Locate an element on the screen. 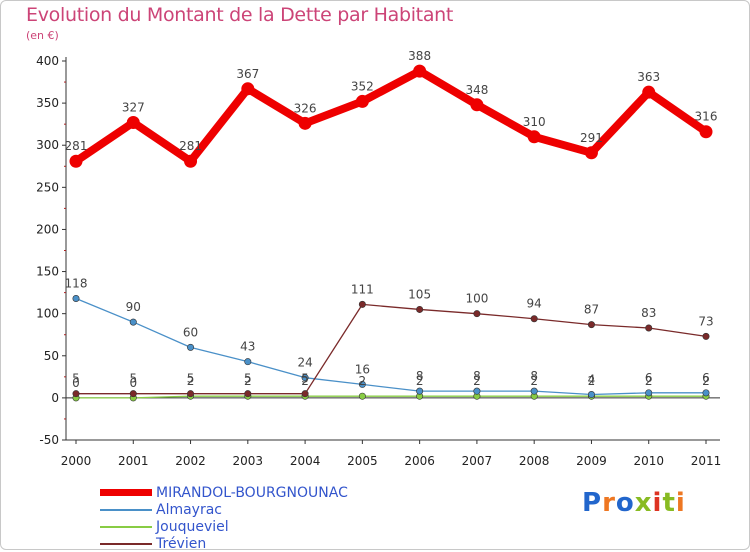 Image resolution: width=750 pixels, height=552 pixels. x-tick-label: 2001 is located at coordinates (133, 461).